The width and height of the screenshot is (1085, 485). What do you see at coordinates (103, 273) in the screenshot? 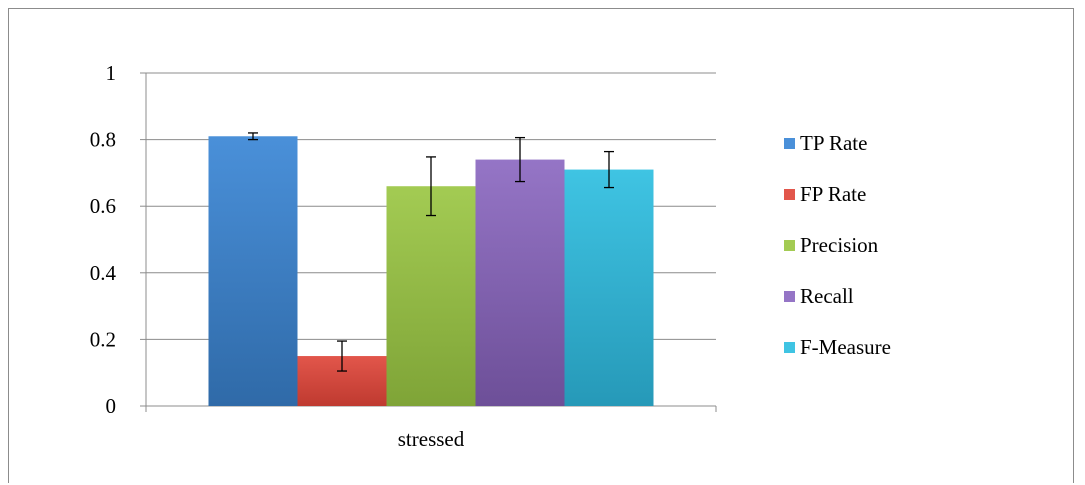
I see `y-tick-label: 0.4` at bounding box center [103, 273].